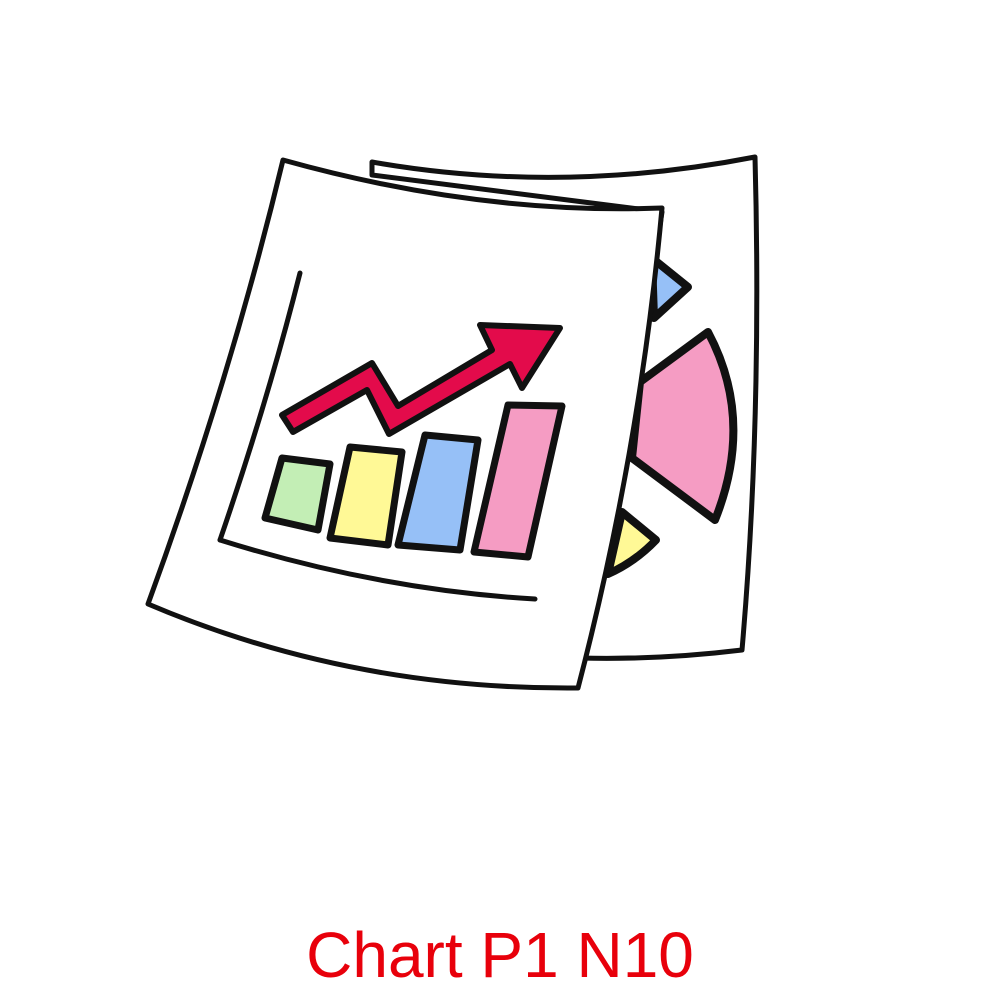 The width and height of the screenshot is (1000, 1000). Describe the element at coordinates (297, 494) in the screenshot. I see `bar-green` at that location.